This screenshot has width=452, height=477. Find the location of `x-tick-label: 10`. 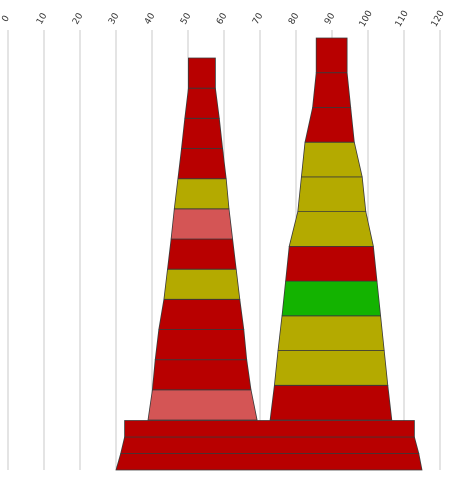

x-tick-label: 10 is located at coordinates (42, 18).